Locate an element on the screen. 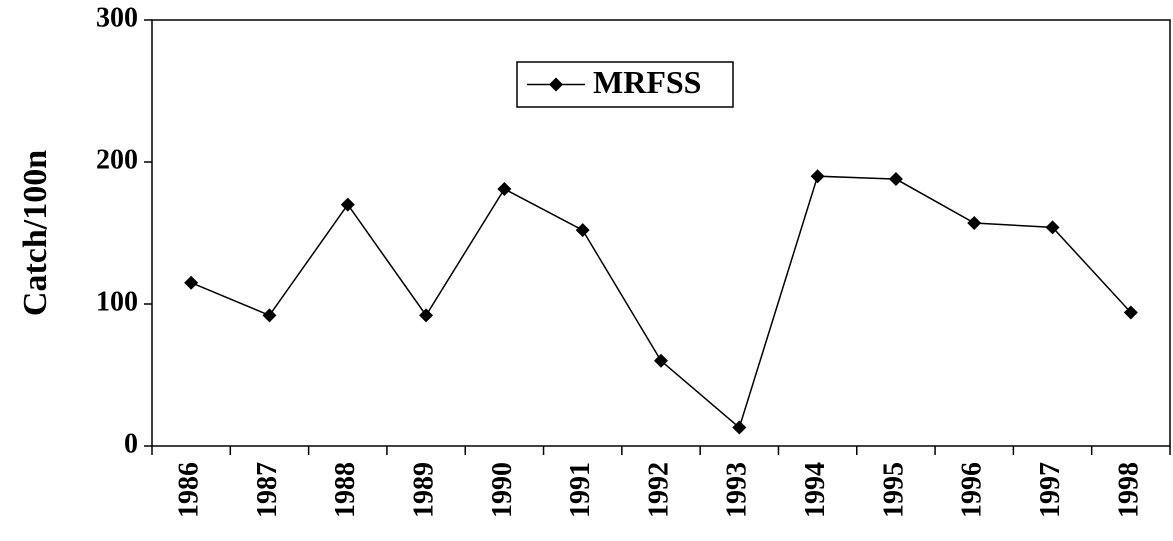  y-tick-label: 300 is located at coordinates (117, 17).